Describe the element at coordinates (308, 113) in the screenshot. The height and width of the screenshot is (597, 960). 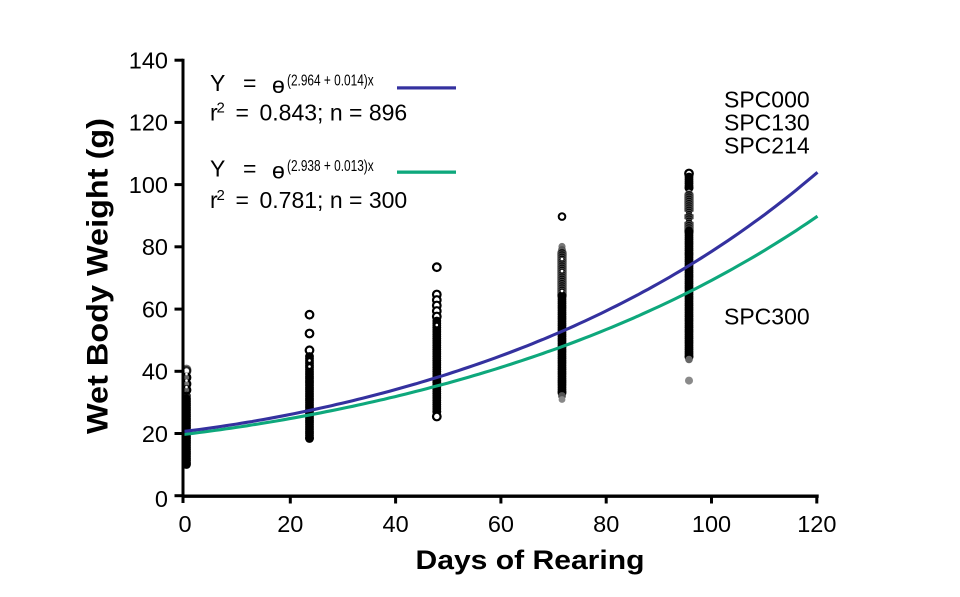
I see `svg-text:r2=0.843; n = 896: r2 = 0.843; n = 896` at that location.